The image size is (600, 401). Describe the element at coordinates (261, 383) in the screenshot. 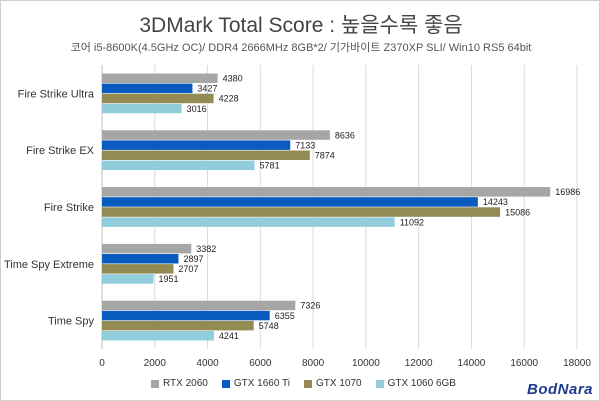

I see `legend-label: GTX 1660 Ti` at that location.